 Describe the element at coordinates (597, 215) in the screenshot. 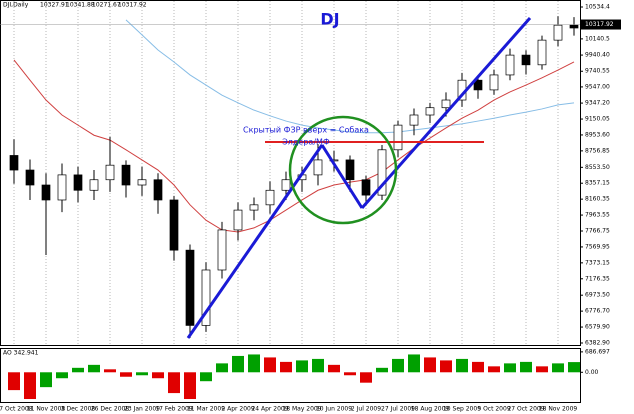

I see `y-tick-label: 7963.55` at that location.